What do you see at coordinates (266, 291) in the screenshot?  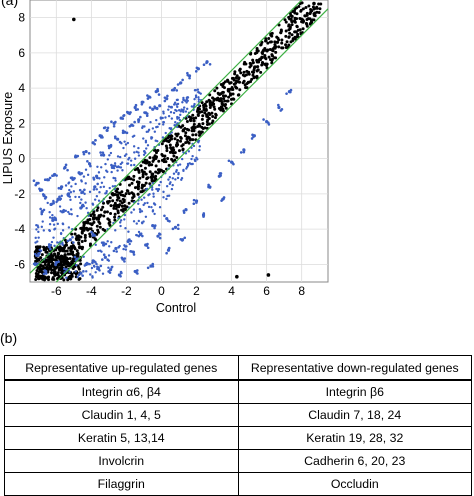 I see `x-tick-label: 6` at bounding box center [266, 291].